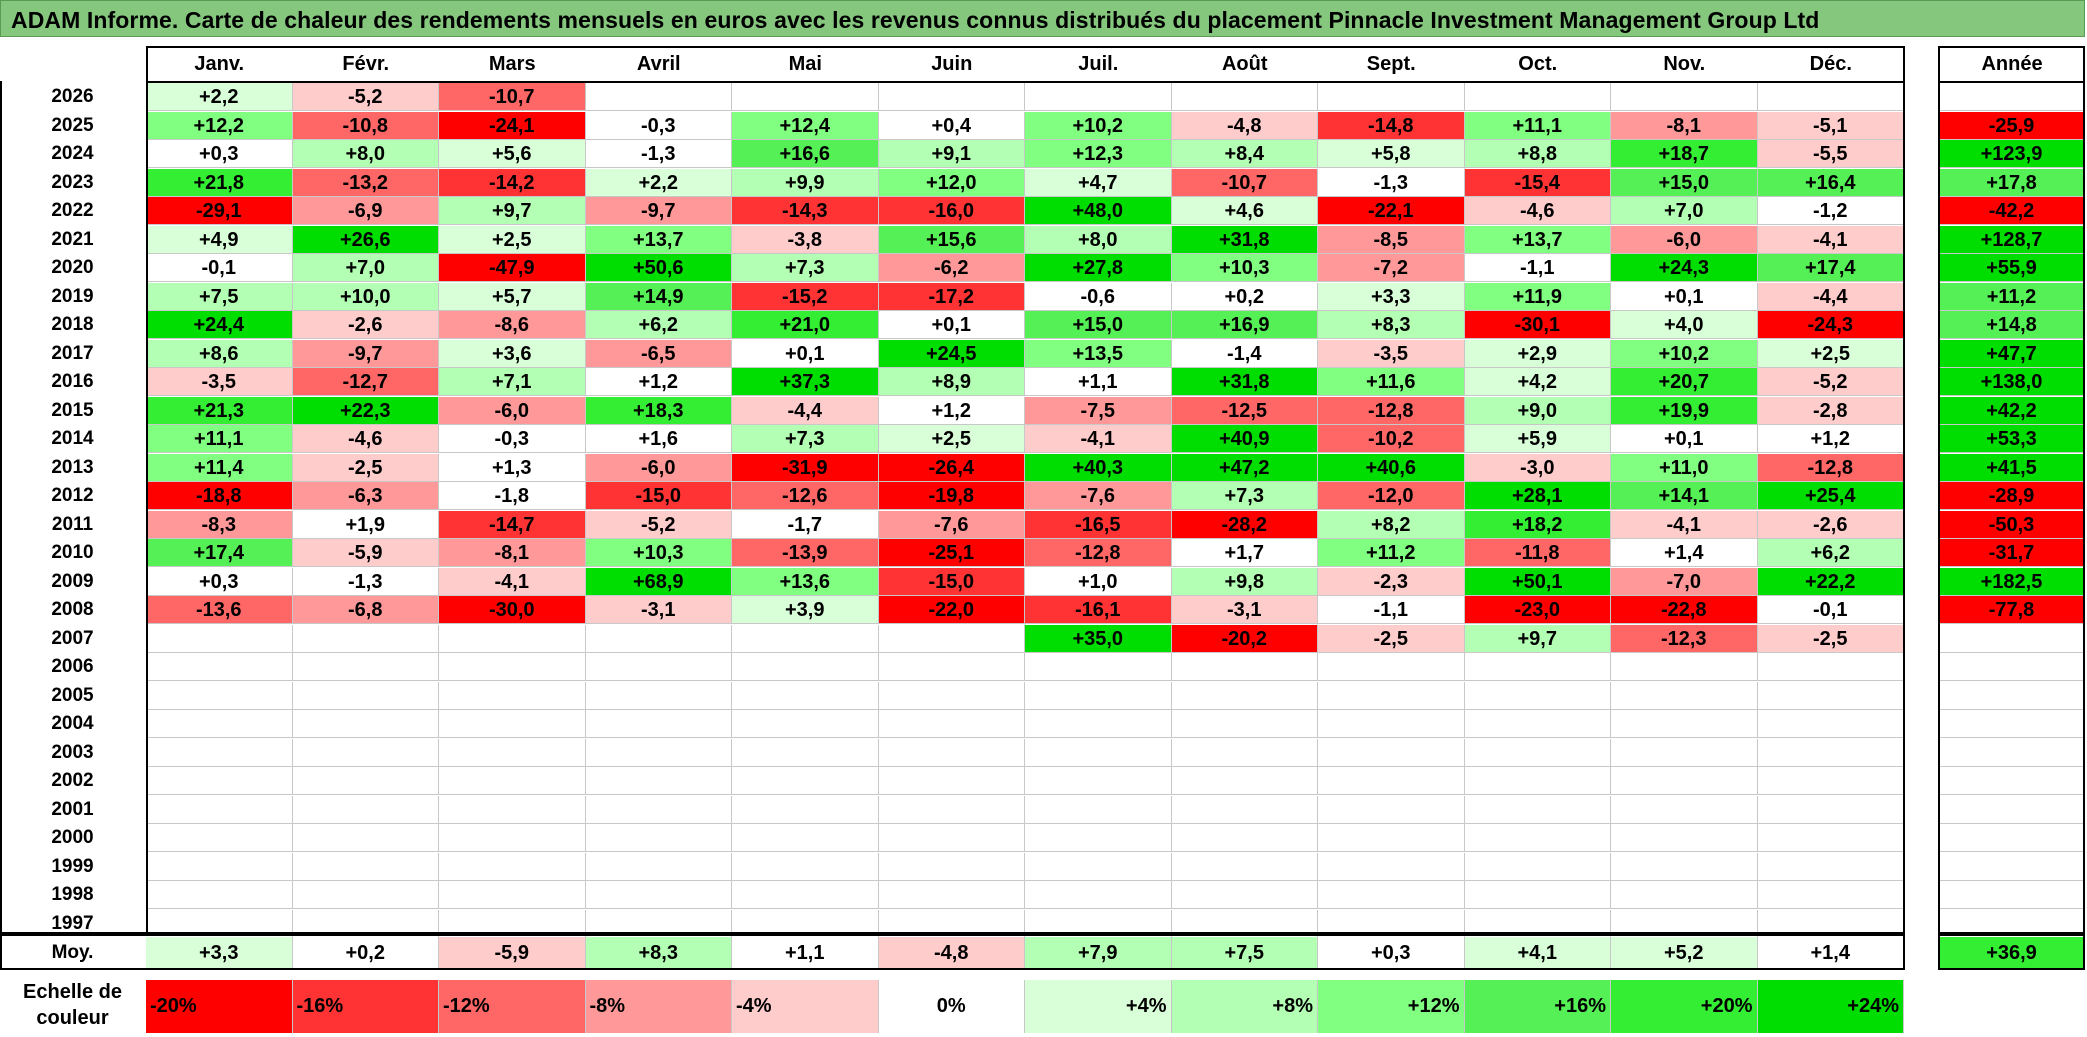 This screenshot has width=2087, height=1037. Describe the element at coordinates (365, 325) in the screenshot. I see `heatmap-cell: -2,6` at that location.